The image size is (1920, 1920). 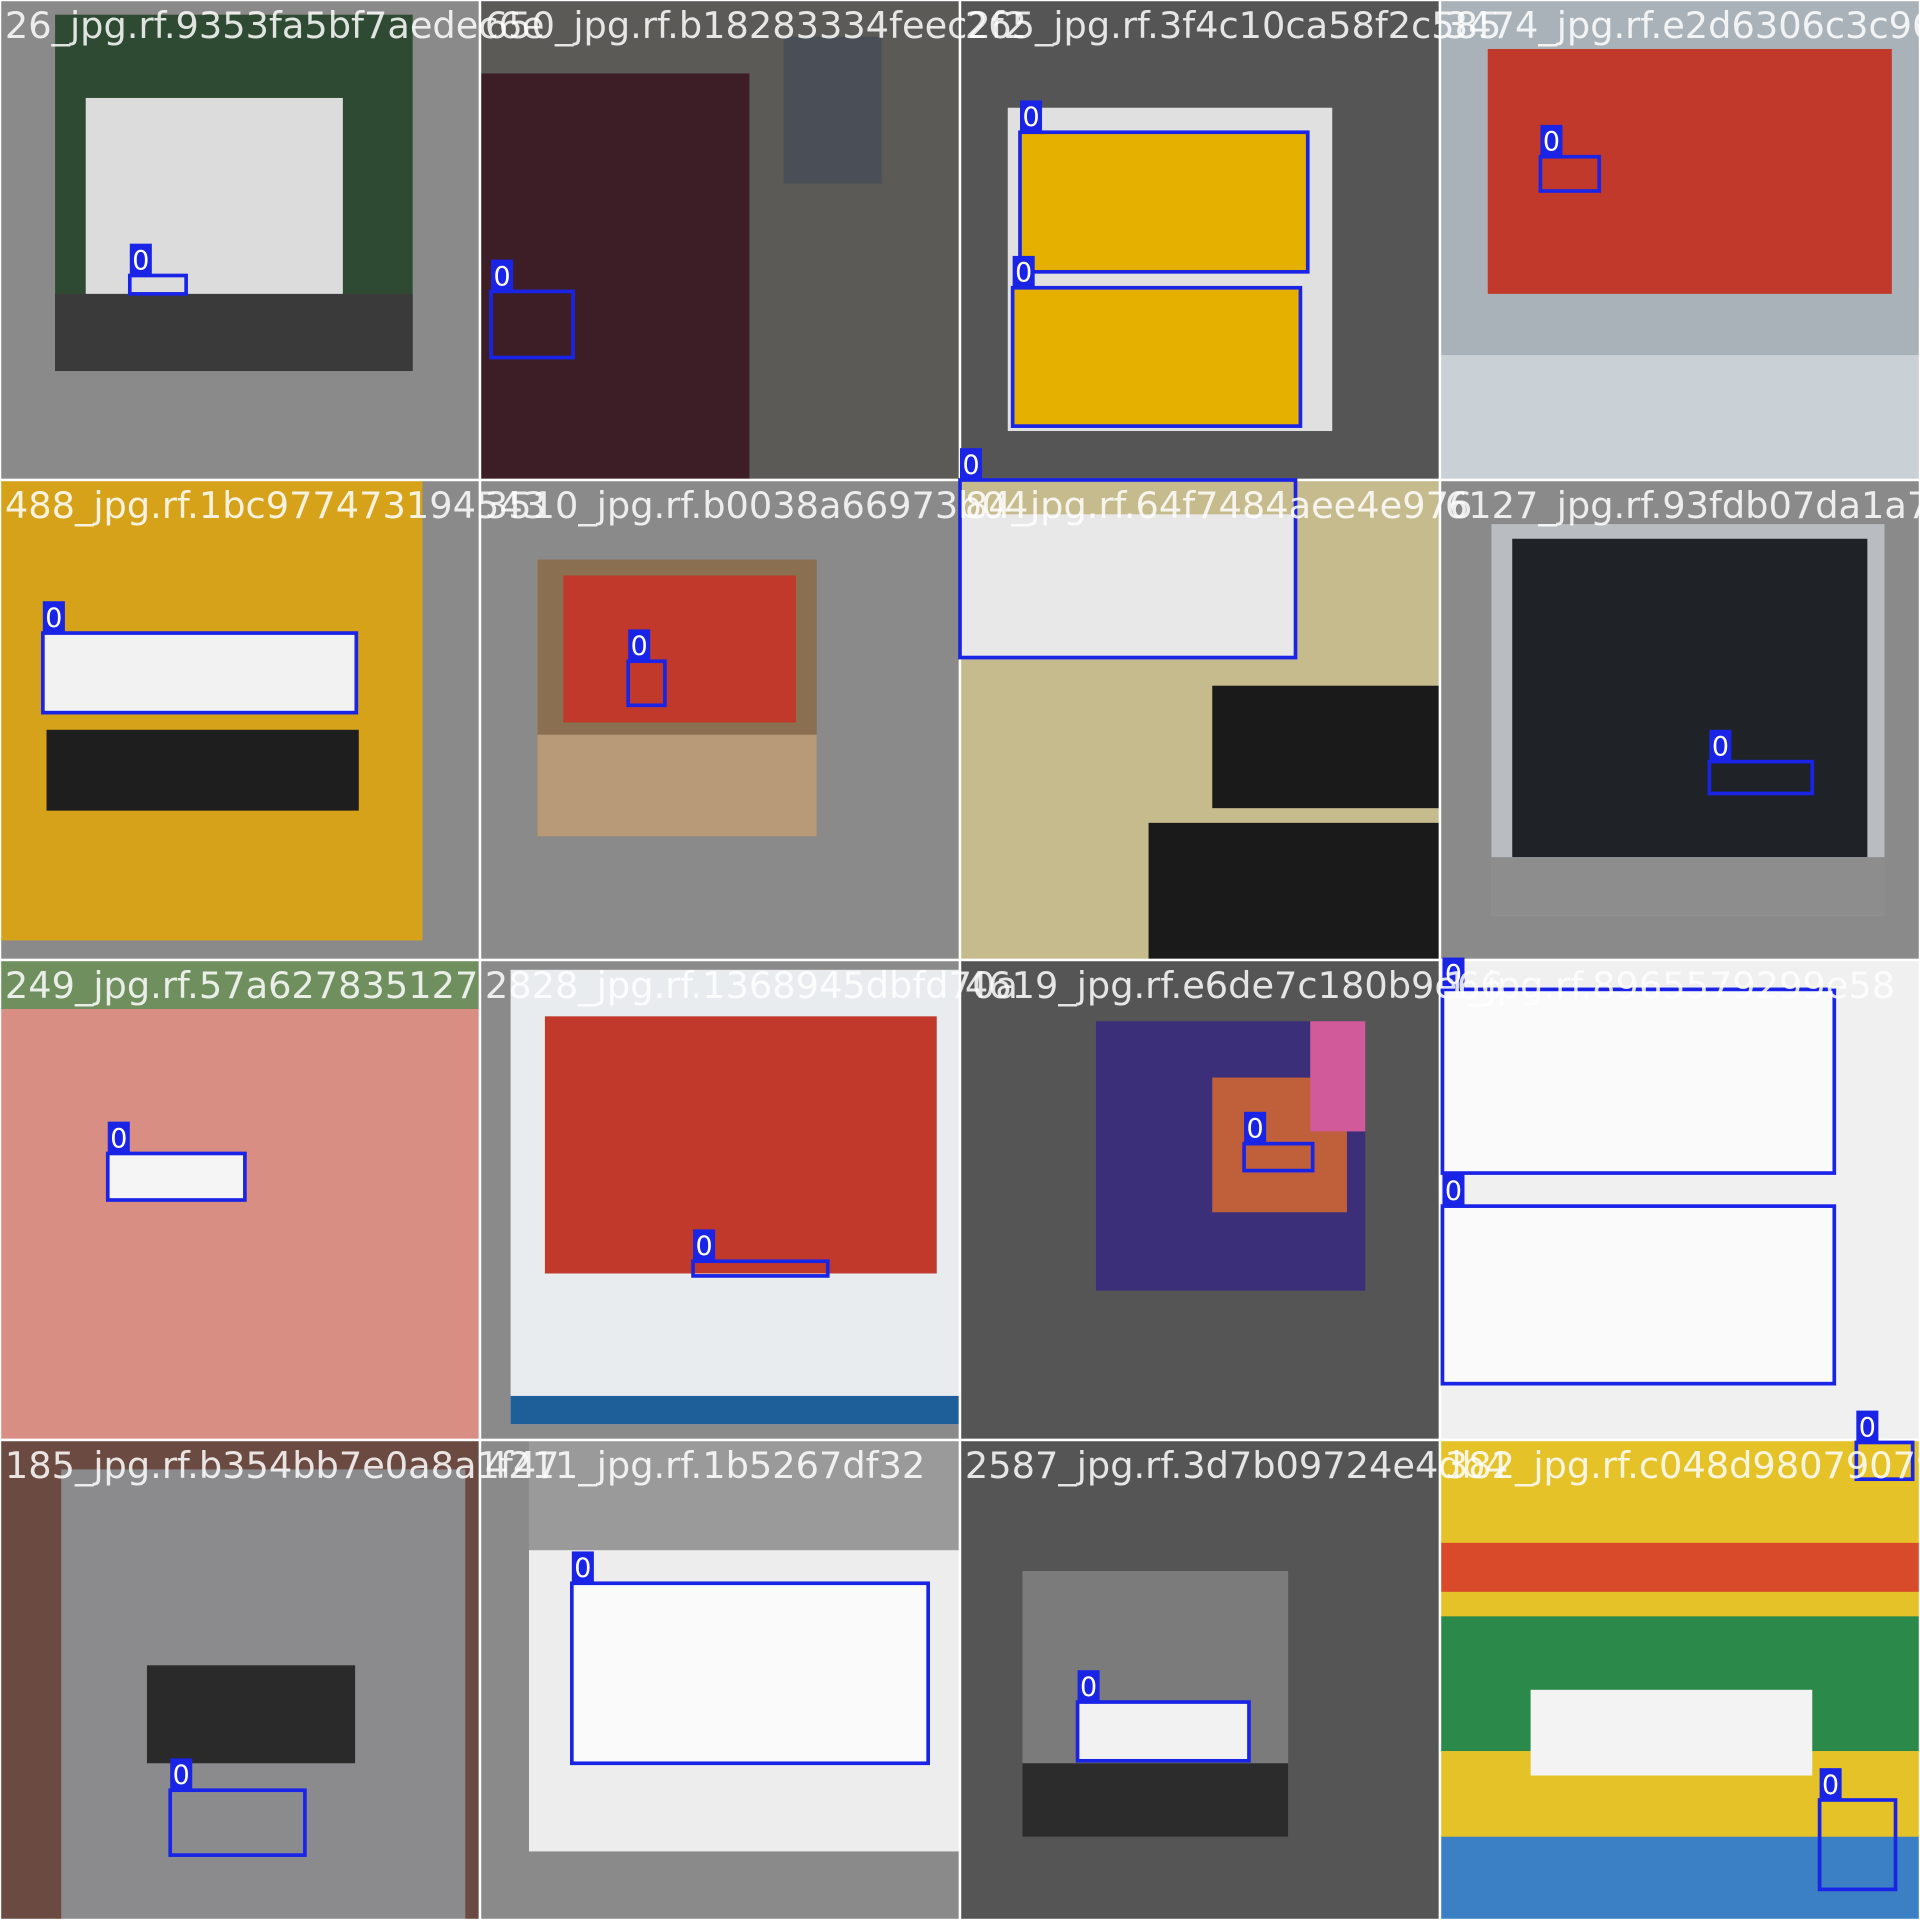 What do you see at coordinates (282, 1465) in the screenshot?
I see `filename: 185_jpg.rf.b354bb7e0a8a1f47` at bounding box center [282, 1465].